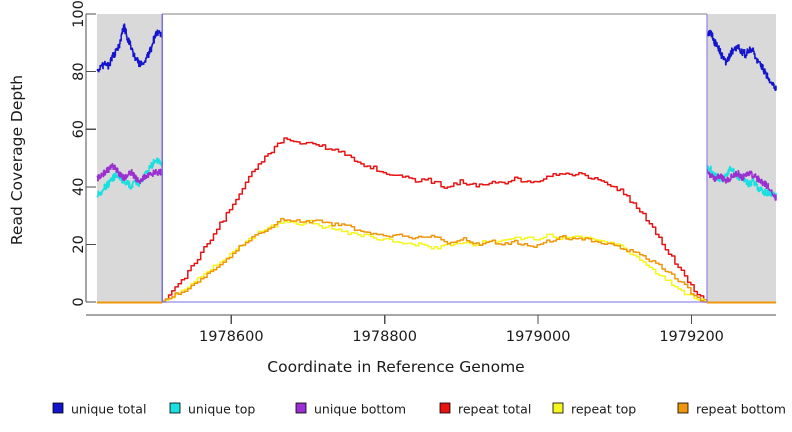 This screenshot has width=792, height=432. I want to click on y-tick-label-80: 80, so click(79, 71).